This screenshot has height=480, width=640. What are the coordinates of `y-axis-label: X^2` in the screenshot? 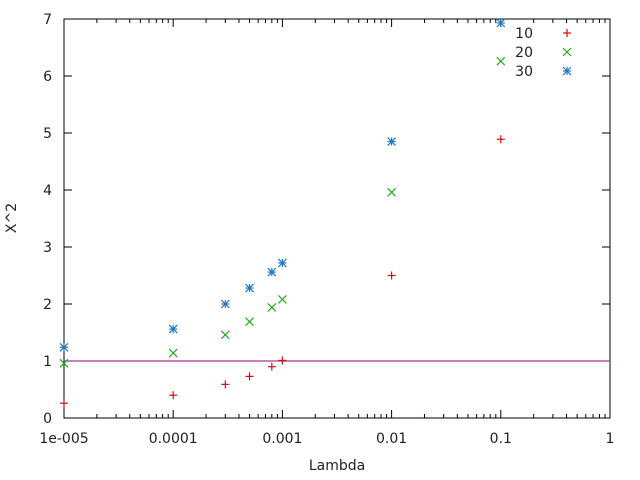 It's located at (12, 218).